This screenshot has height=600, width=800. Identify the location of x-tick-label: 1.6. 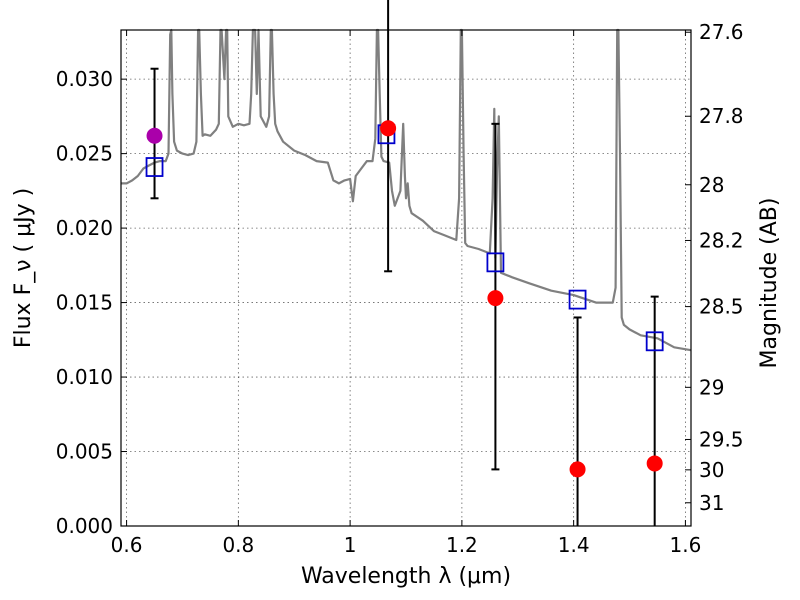
(686, 545).